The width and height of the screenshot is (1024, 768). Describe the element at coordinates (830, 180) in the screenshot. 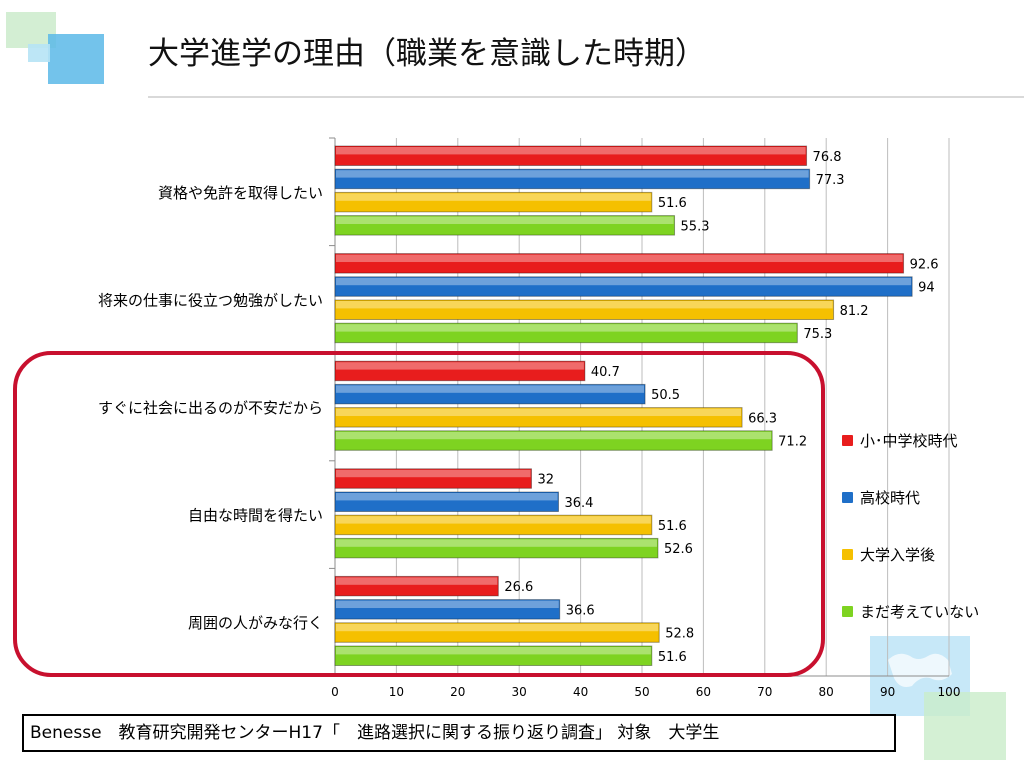

I see `data-label: 77.3` at that location.